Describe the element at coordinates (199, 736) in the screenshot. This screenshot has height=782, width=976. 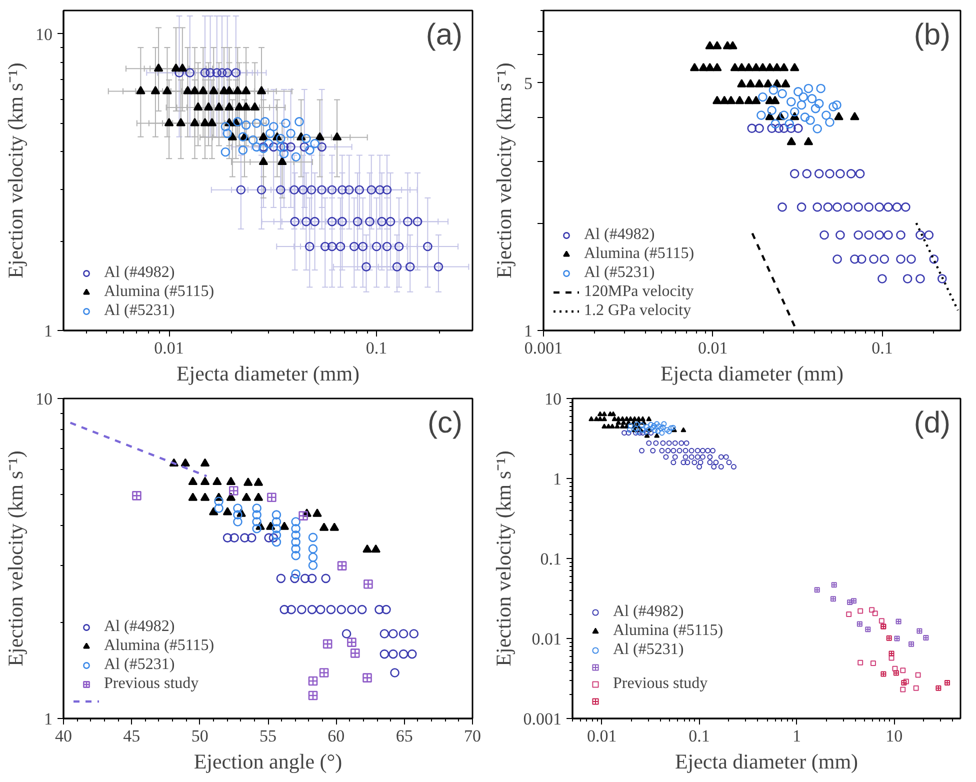
I see `x-tick-label: 50` at that location.